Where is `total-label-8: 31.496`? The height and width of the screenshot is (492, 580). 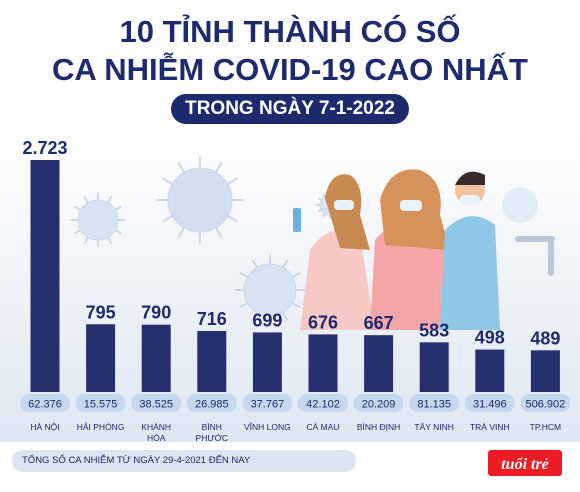
total-label-8: 31.496 is located at coordinates (490, 405).